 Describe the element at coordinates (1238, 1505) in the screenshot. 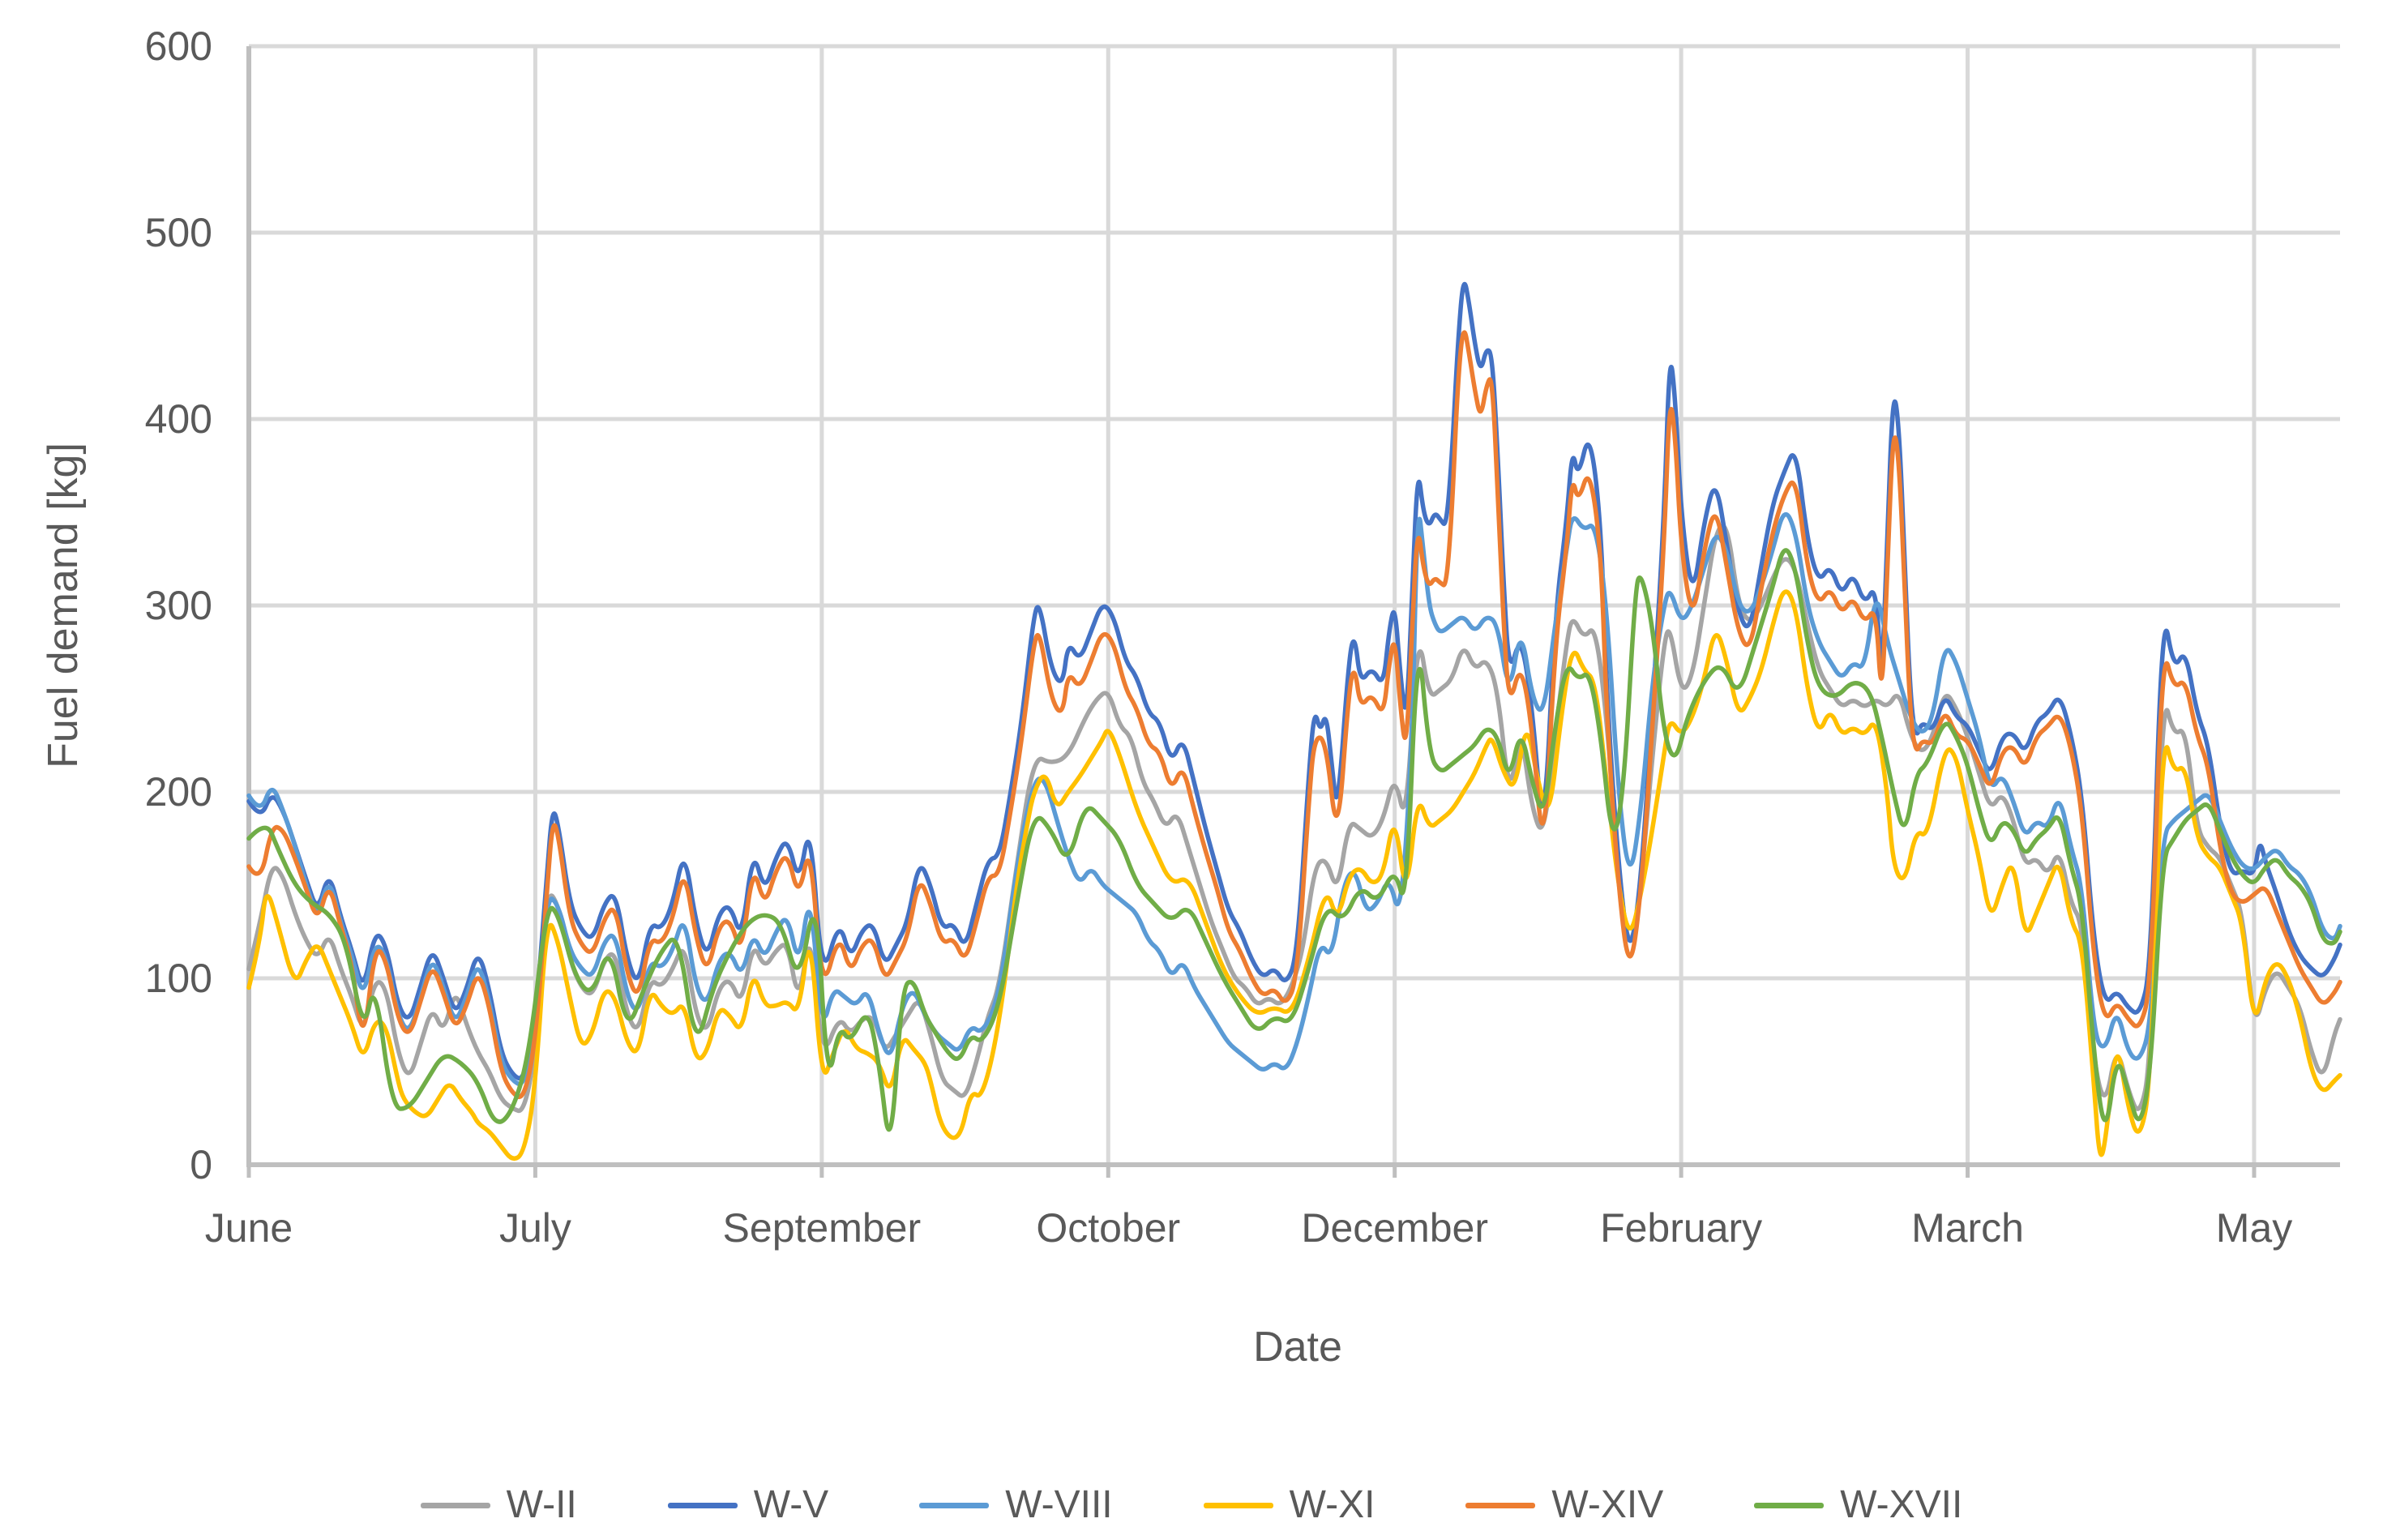

I see `legend-swatch-w-xi` at that location.